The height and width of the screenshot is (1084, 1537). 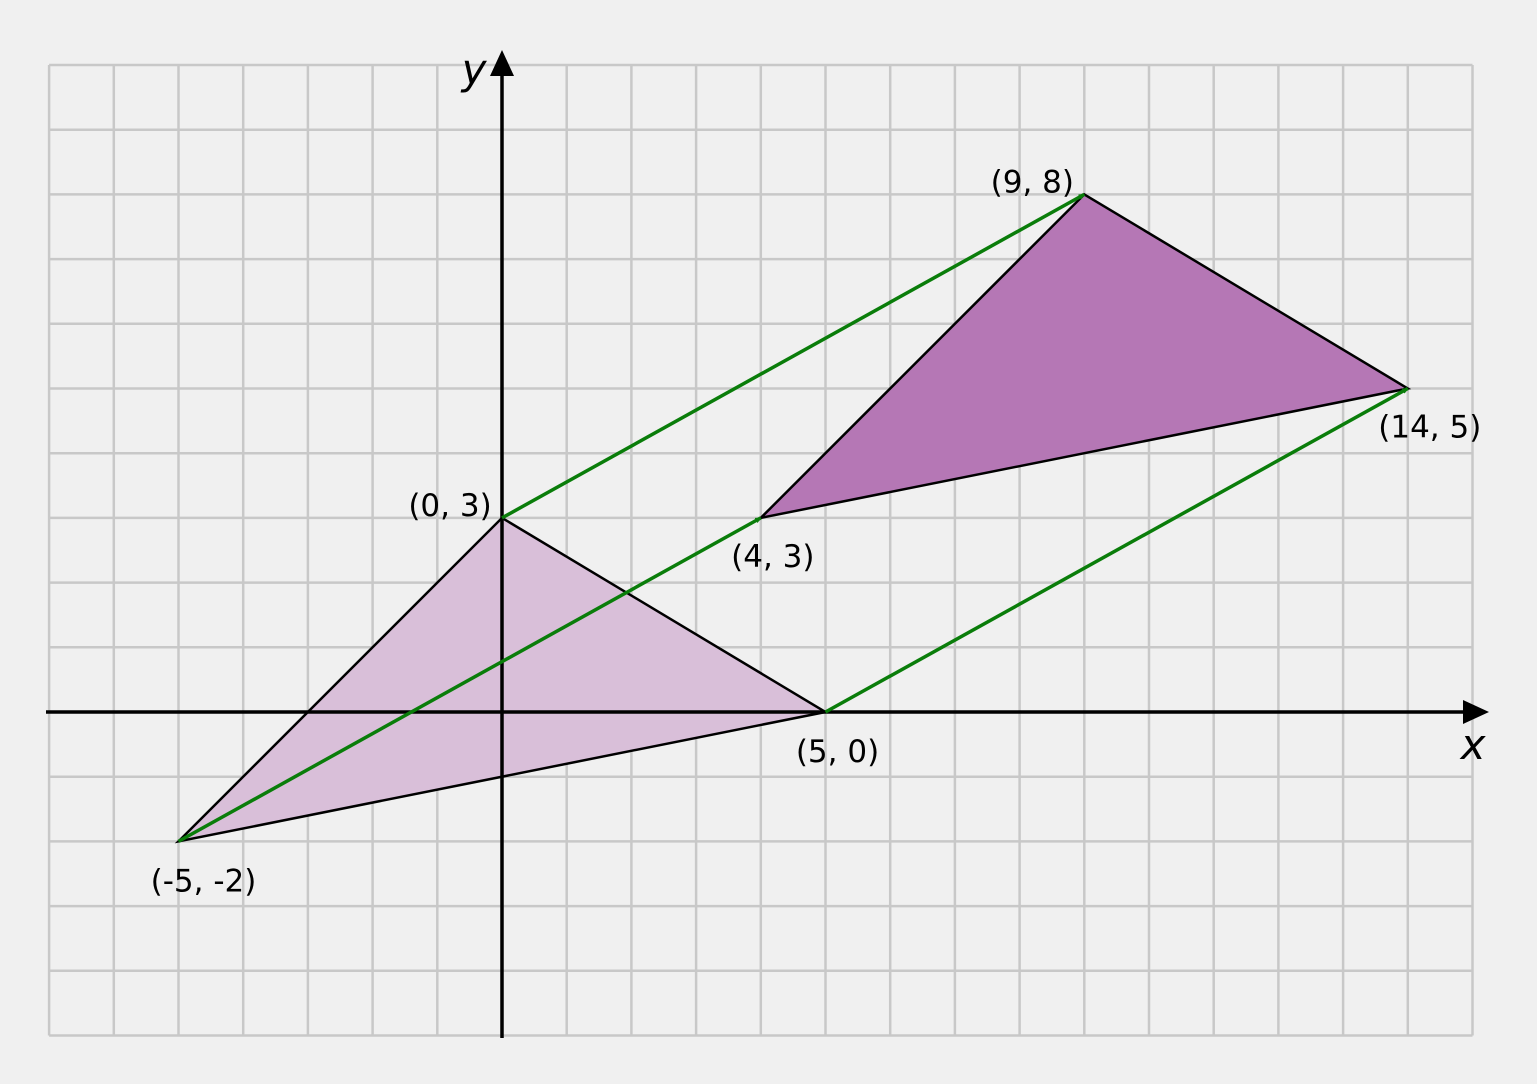 I want to click on x-axis-arrow-icon, so click(x=1476, y=712).